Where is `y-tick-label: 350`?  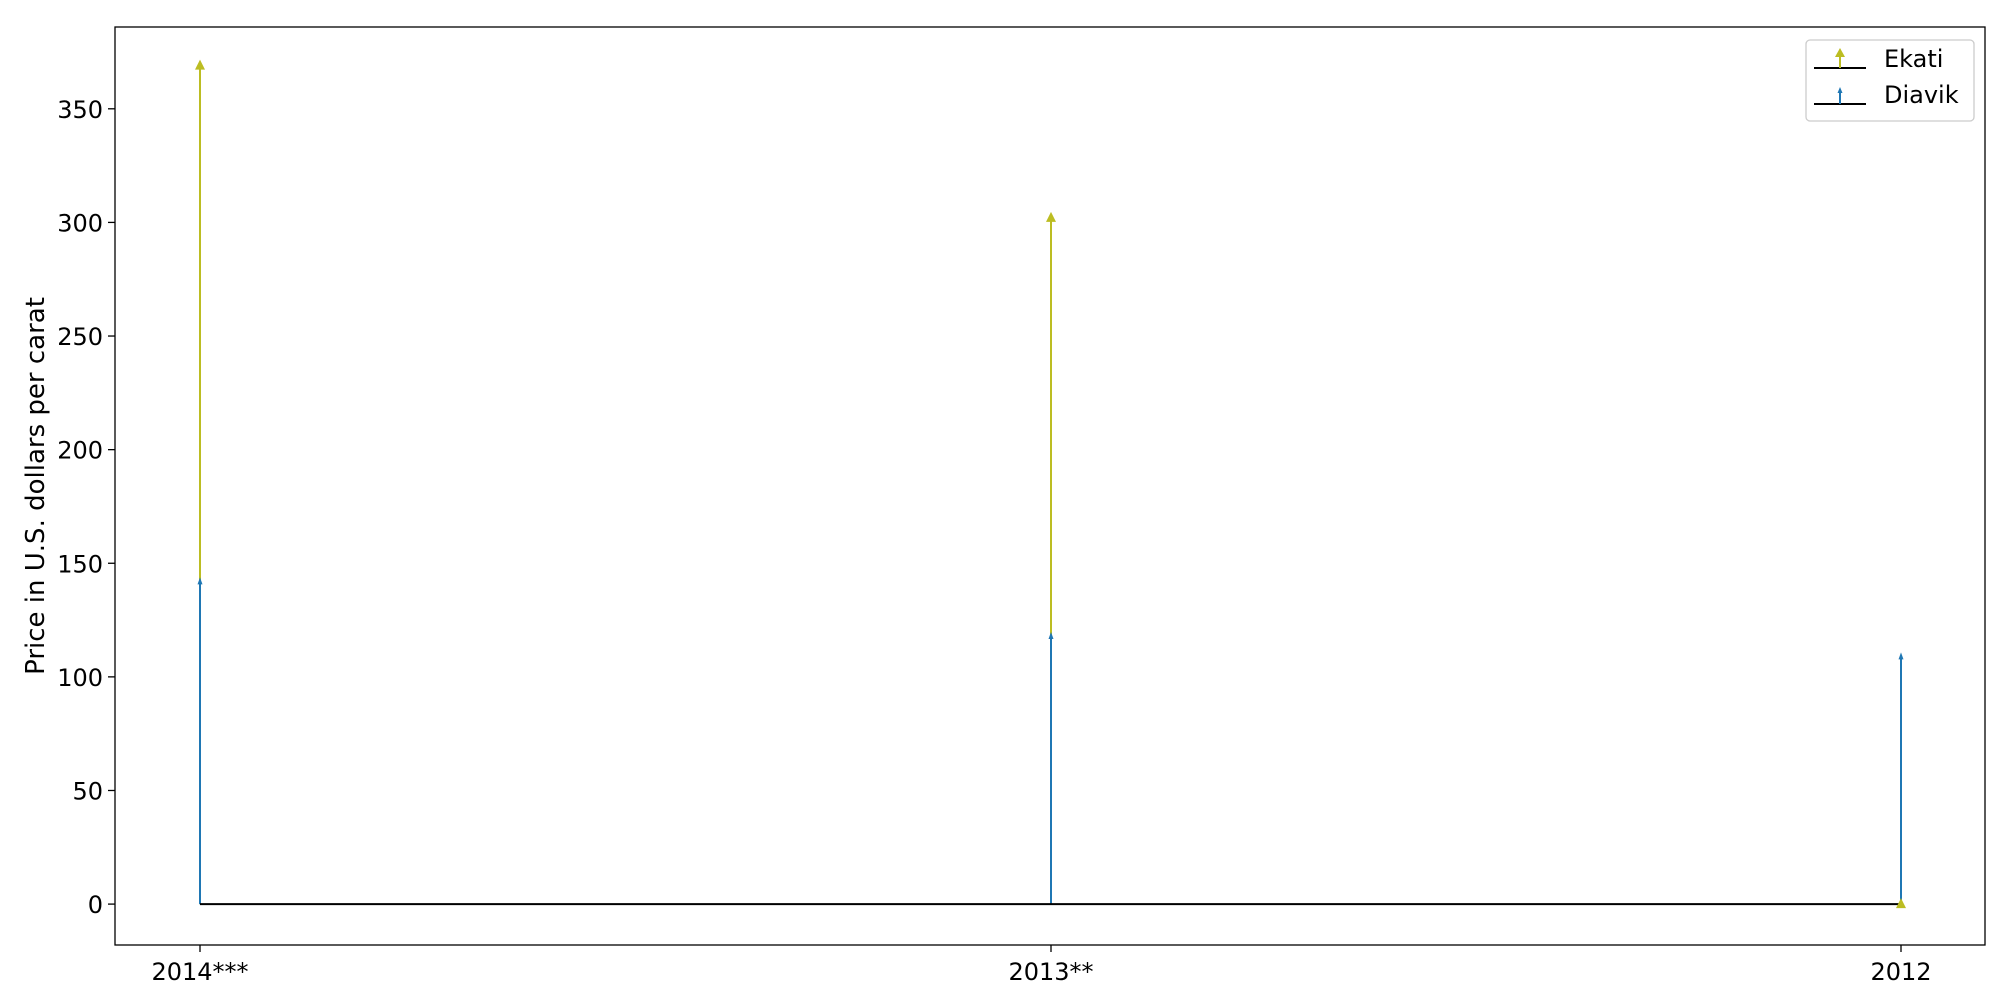 y-tick-label: 350 is located at coordinates (80, 110).